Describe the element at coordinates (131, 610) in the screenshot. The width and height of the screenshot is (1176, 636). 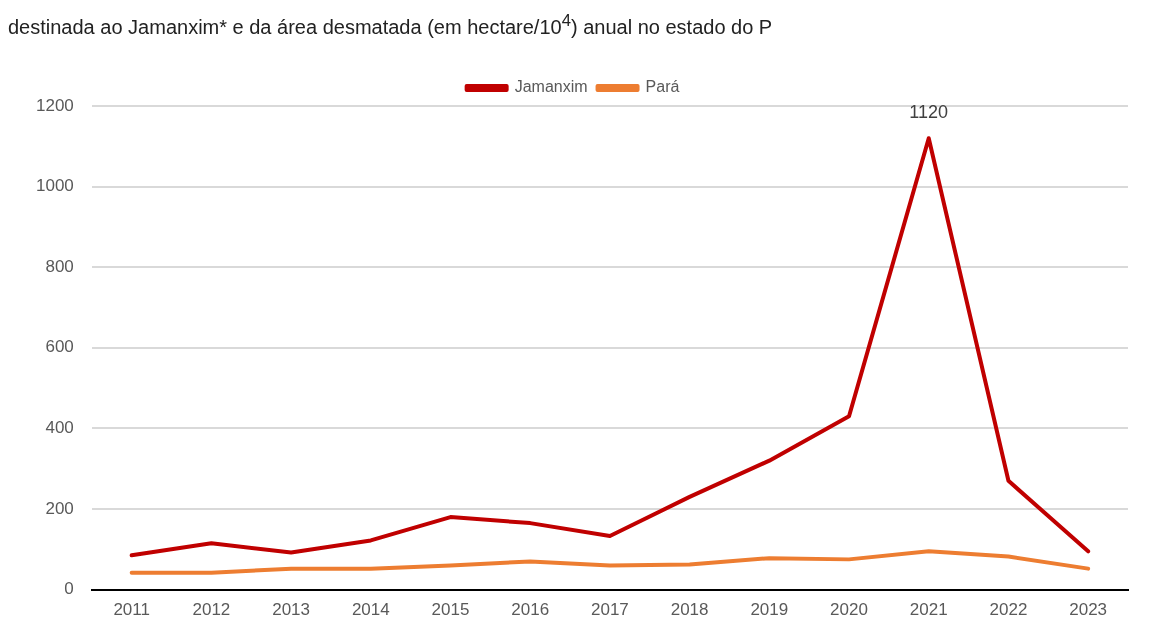
I see `x-tick-label: 2011` at that location.